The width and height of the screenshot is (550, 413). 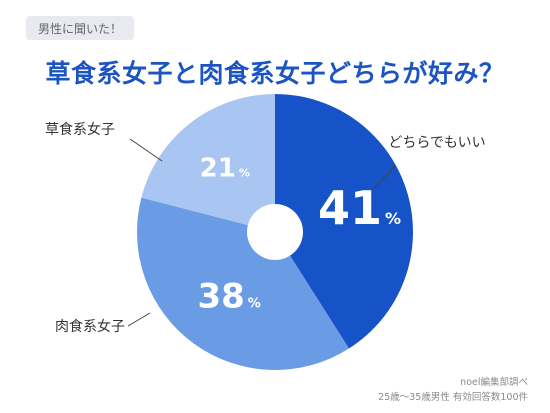 I want to click on donut-hole, so click(x=275, y=232).